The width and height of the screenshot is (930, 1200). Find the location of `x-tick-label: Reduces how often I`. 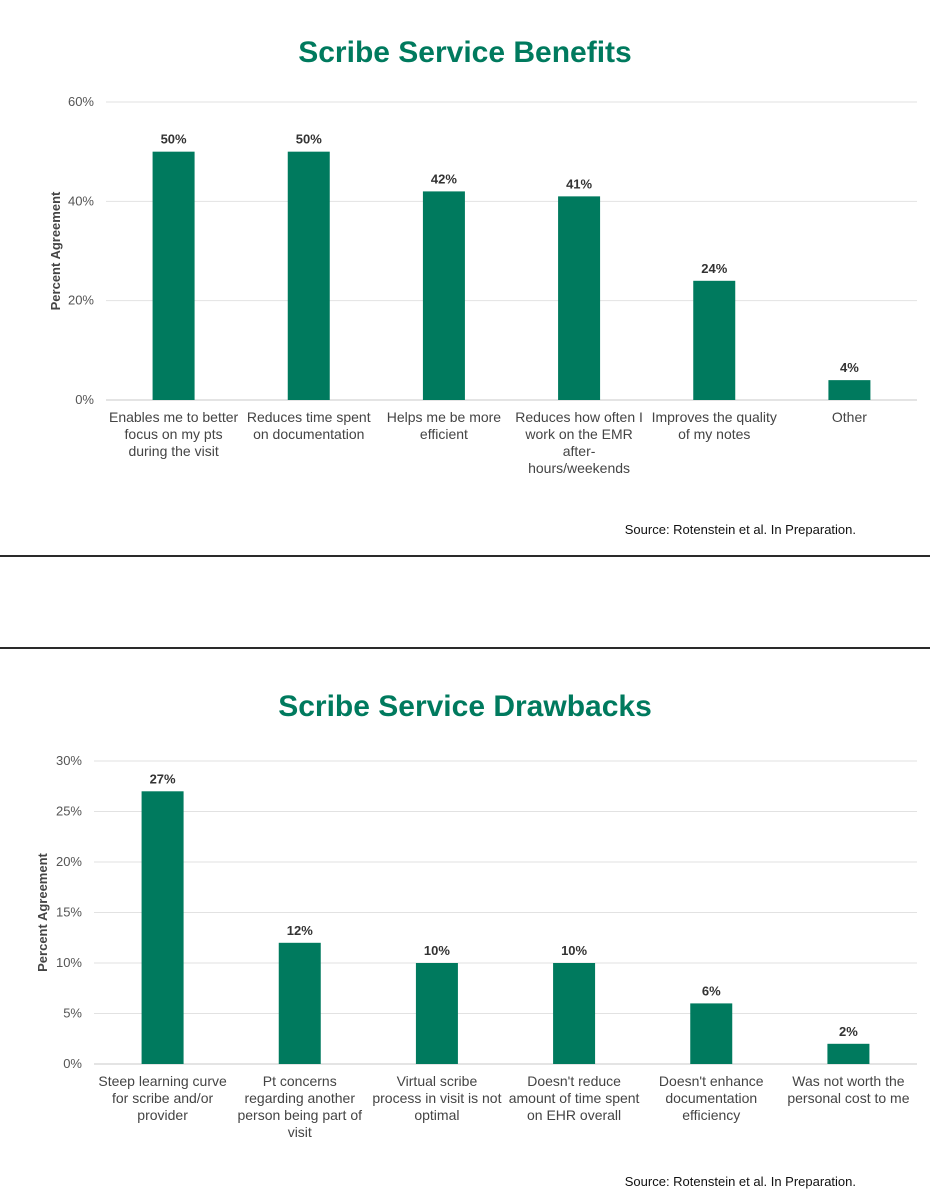

x-tick-label: Reduces how often I is located at coordinates (579, 417).